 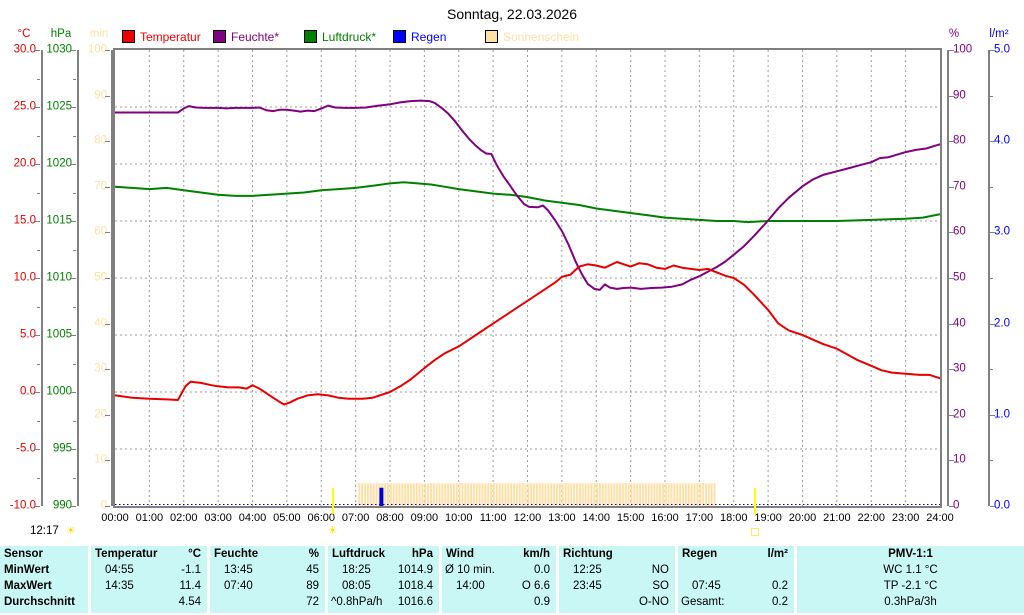 What do you see at coordinates (236, 554) in the screenshot?
I see `col-header: Feuchte` at bounding box center [236, 554].